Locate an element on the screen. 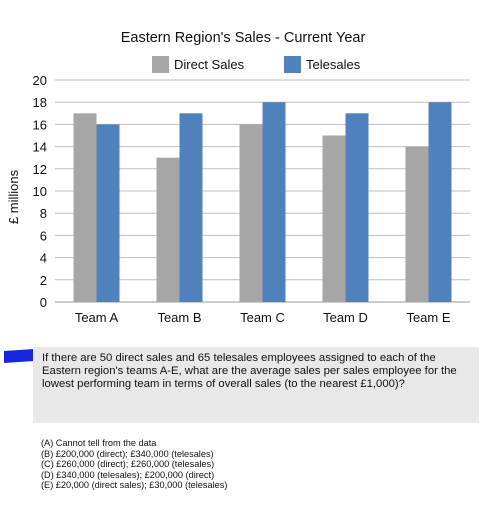  y-tick-label: 8 is located at coordinates (43, 213).